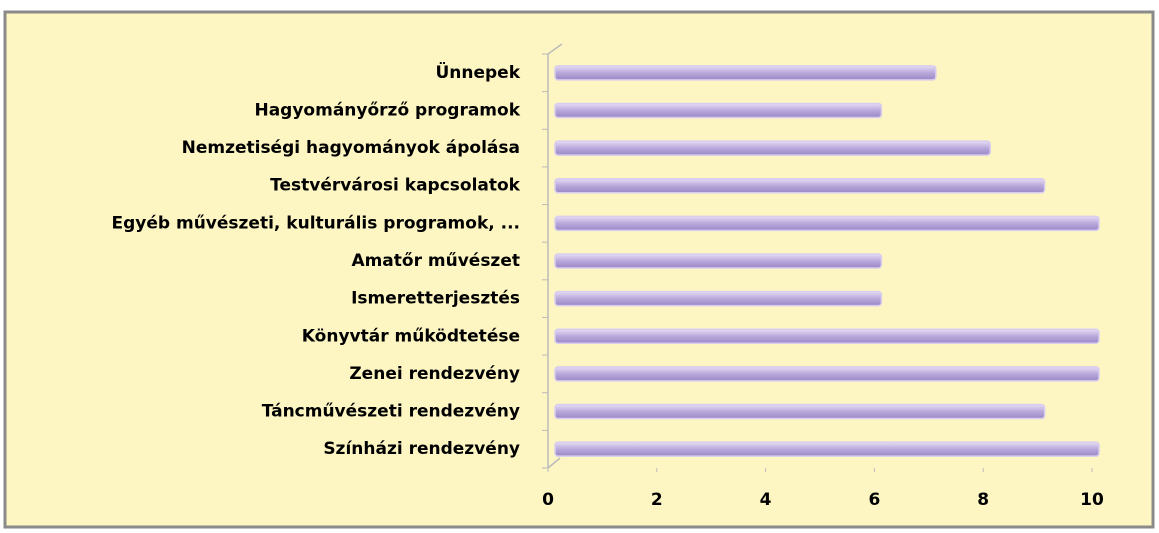 This screenshot has width=1159, height=533. I want to click on x-tick-label: 4, so click(766, 500).